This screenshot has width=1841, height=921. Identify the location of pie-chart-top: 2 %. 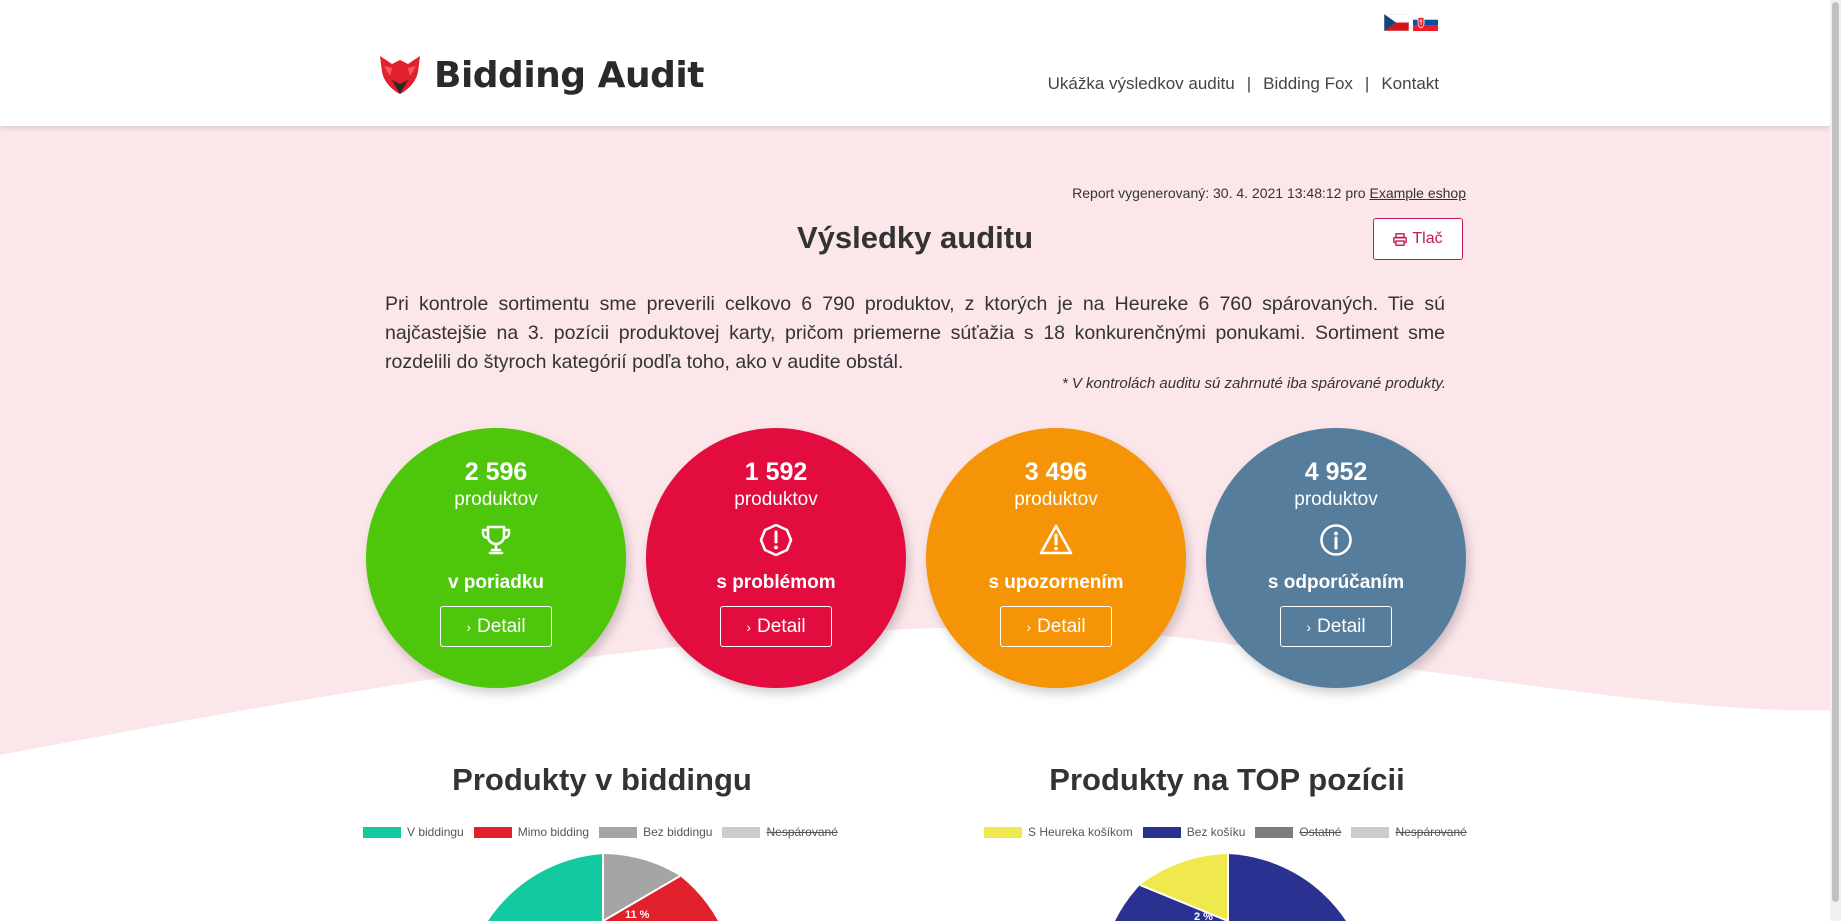
(1230, 887).